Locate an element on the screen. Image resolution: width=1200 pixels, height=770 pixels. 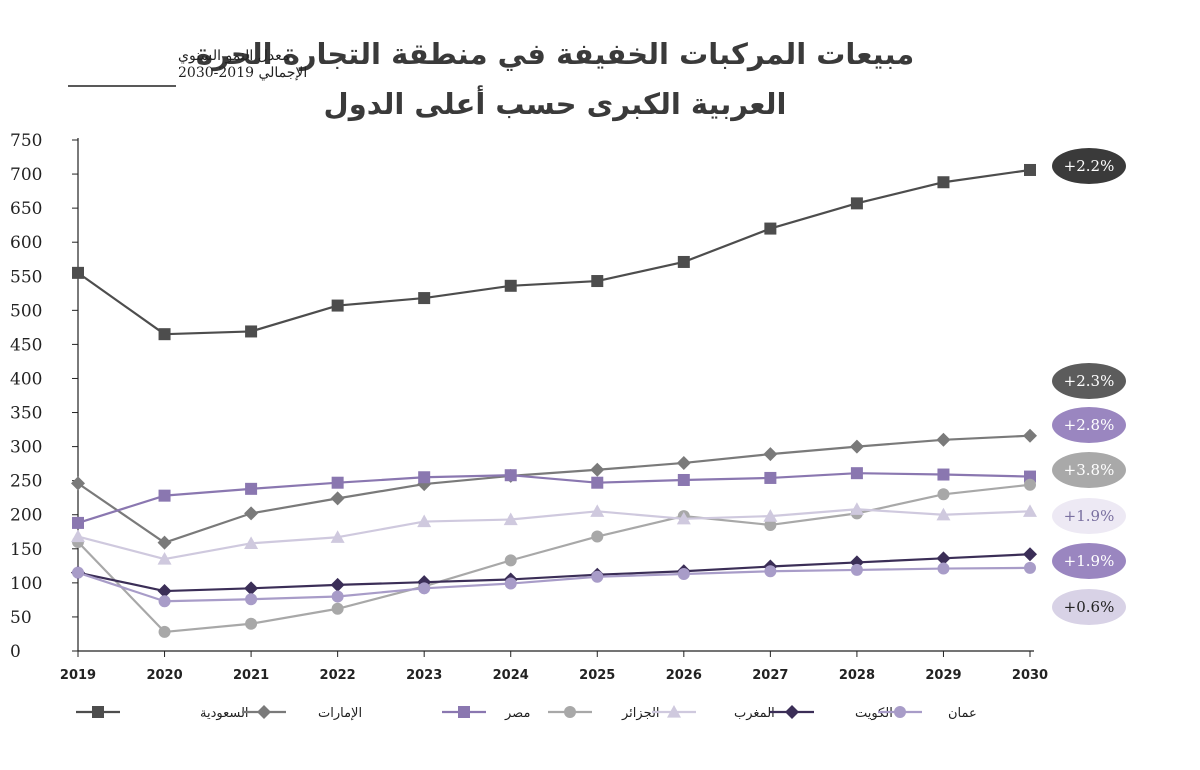
y-tick-label: 450 is located at coordinates (26, 345).